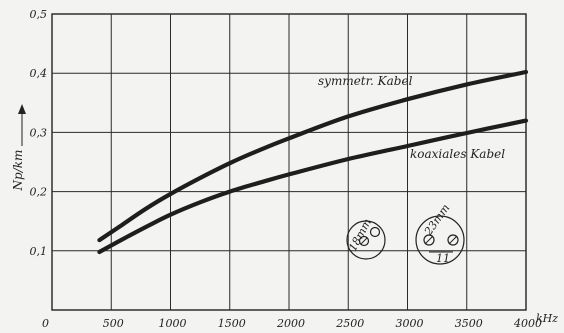 The image size is (564, 333). Describe the element at coordinates (360, 235) in the screenshot. I see `sym-diameter-label: 18mm` at that location.